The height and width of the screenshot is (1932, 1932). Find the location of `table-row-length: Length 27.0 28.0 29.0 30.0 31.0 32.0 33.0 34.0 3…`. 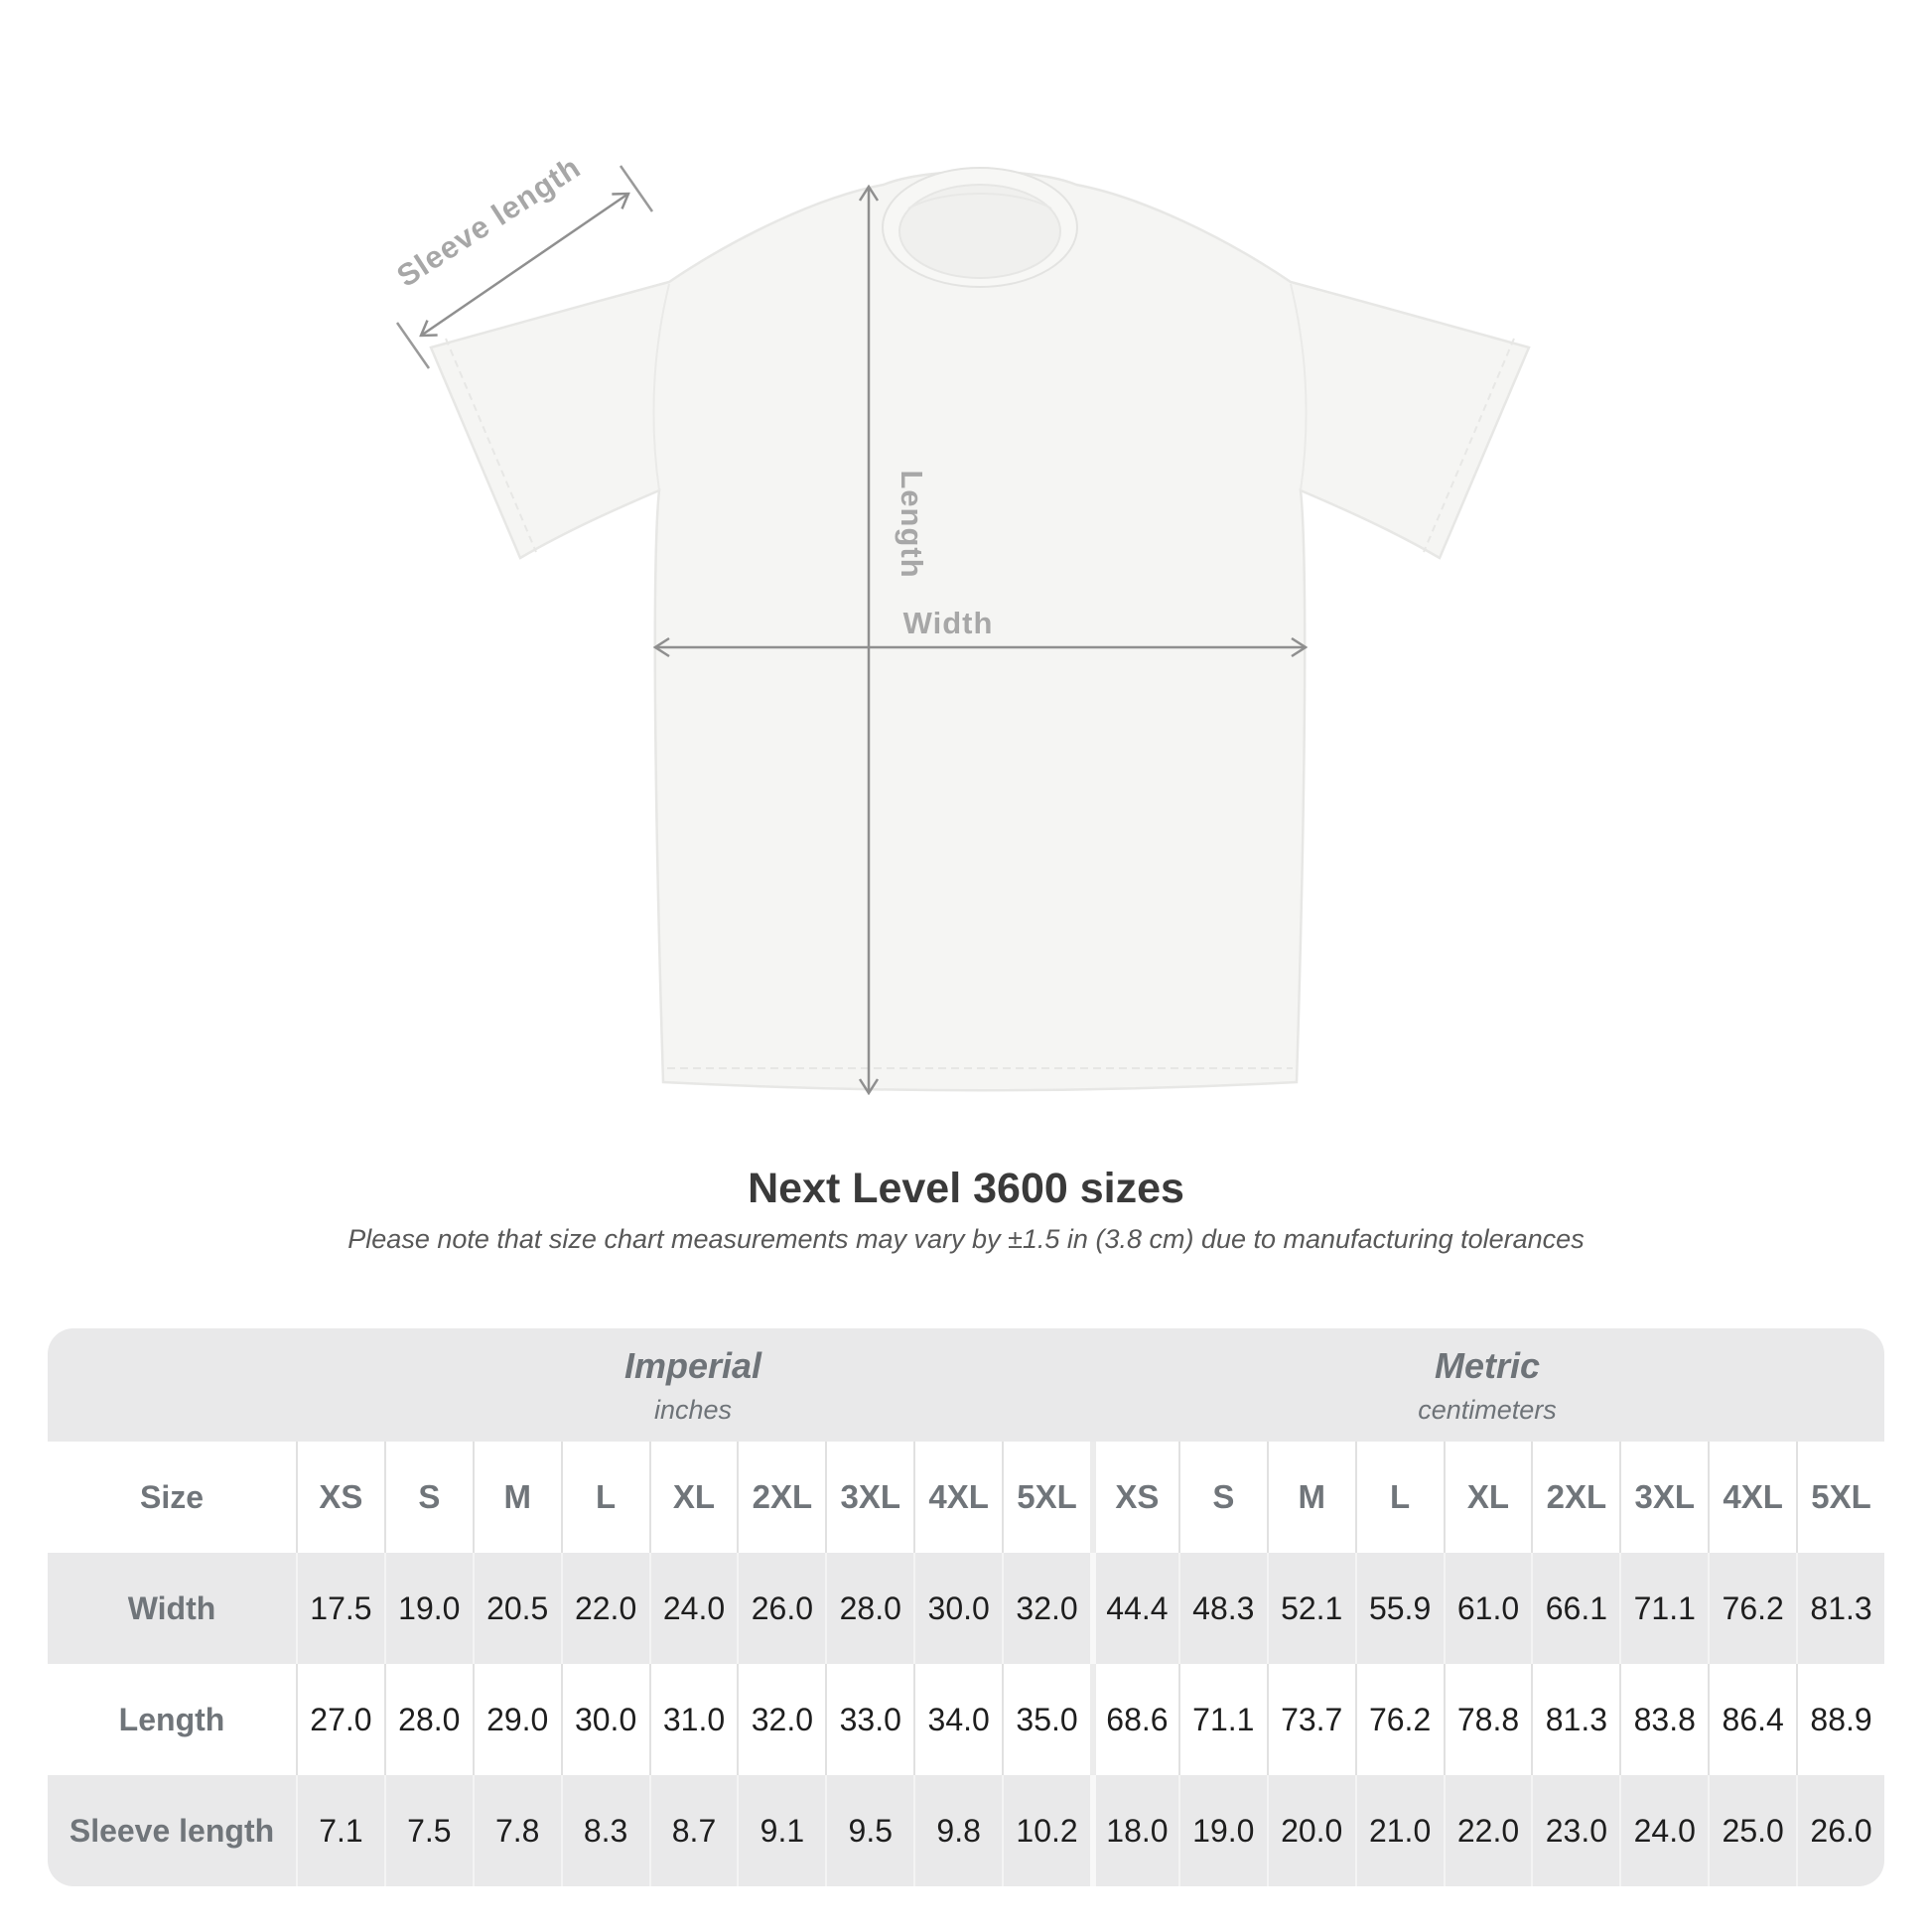

table-row-length: Length 27.0 28.0 29.0 30.0 31.0 32.0 33.0 34.0 3… is located at coordinates (966, 1719).